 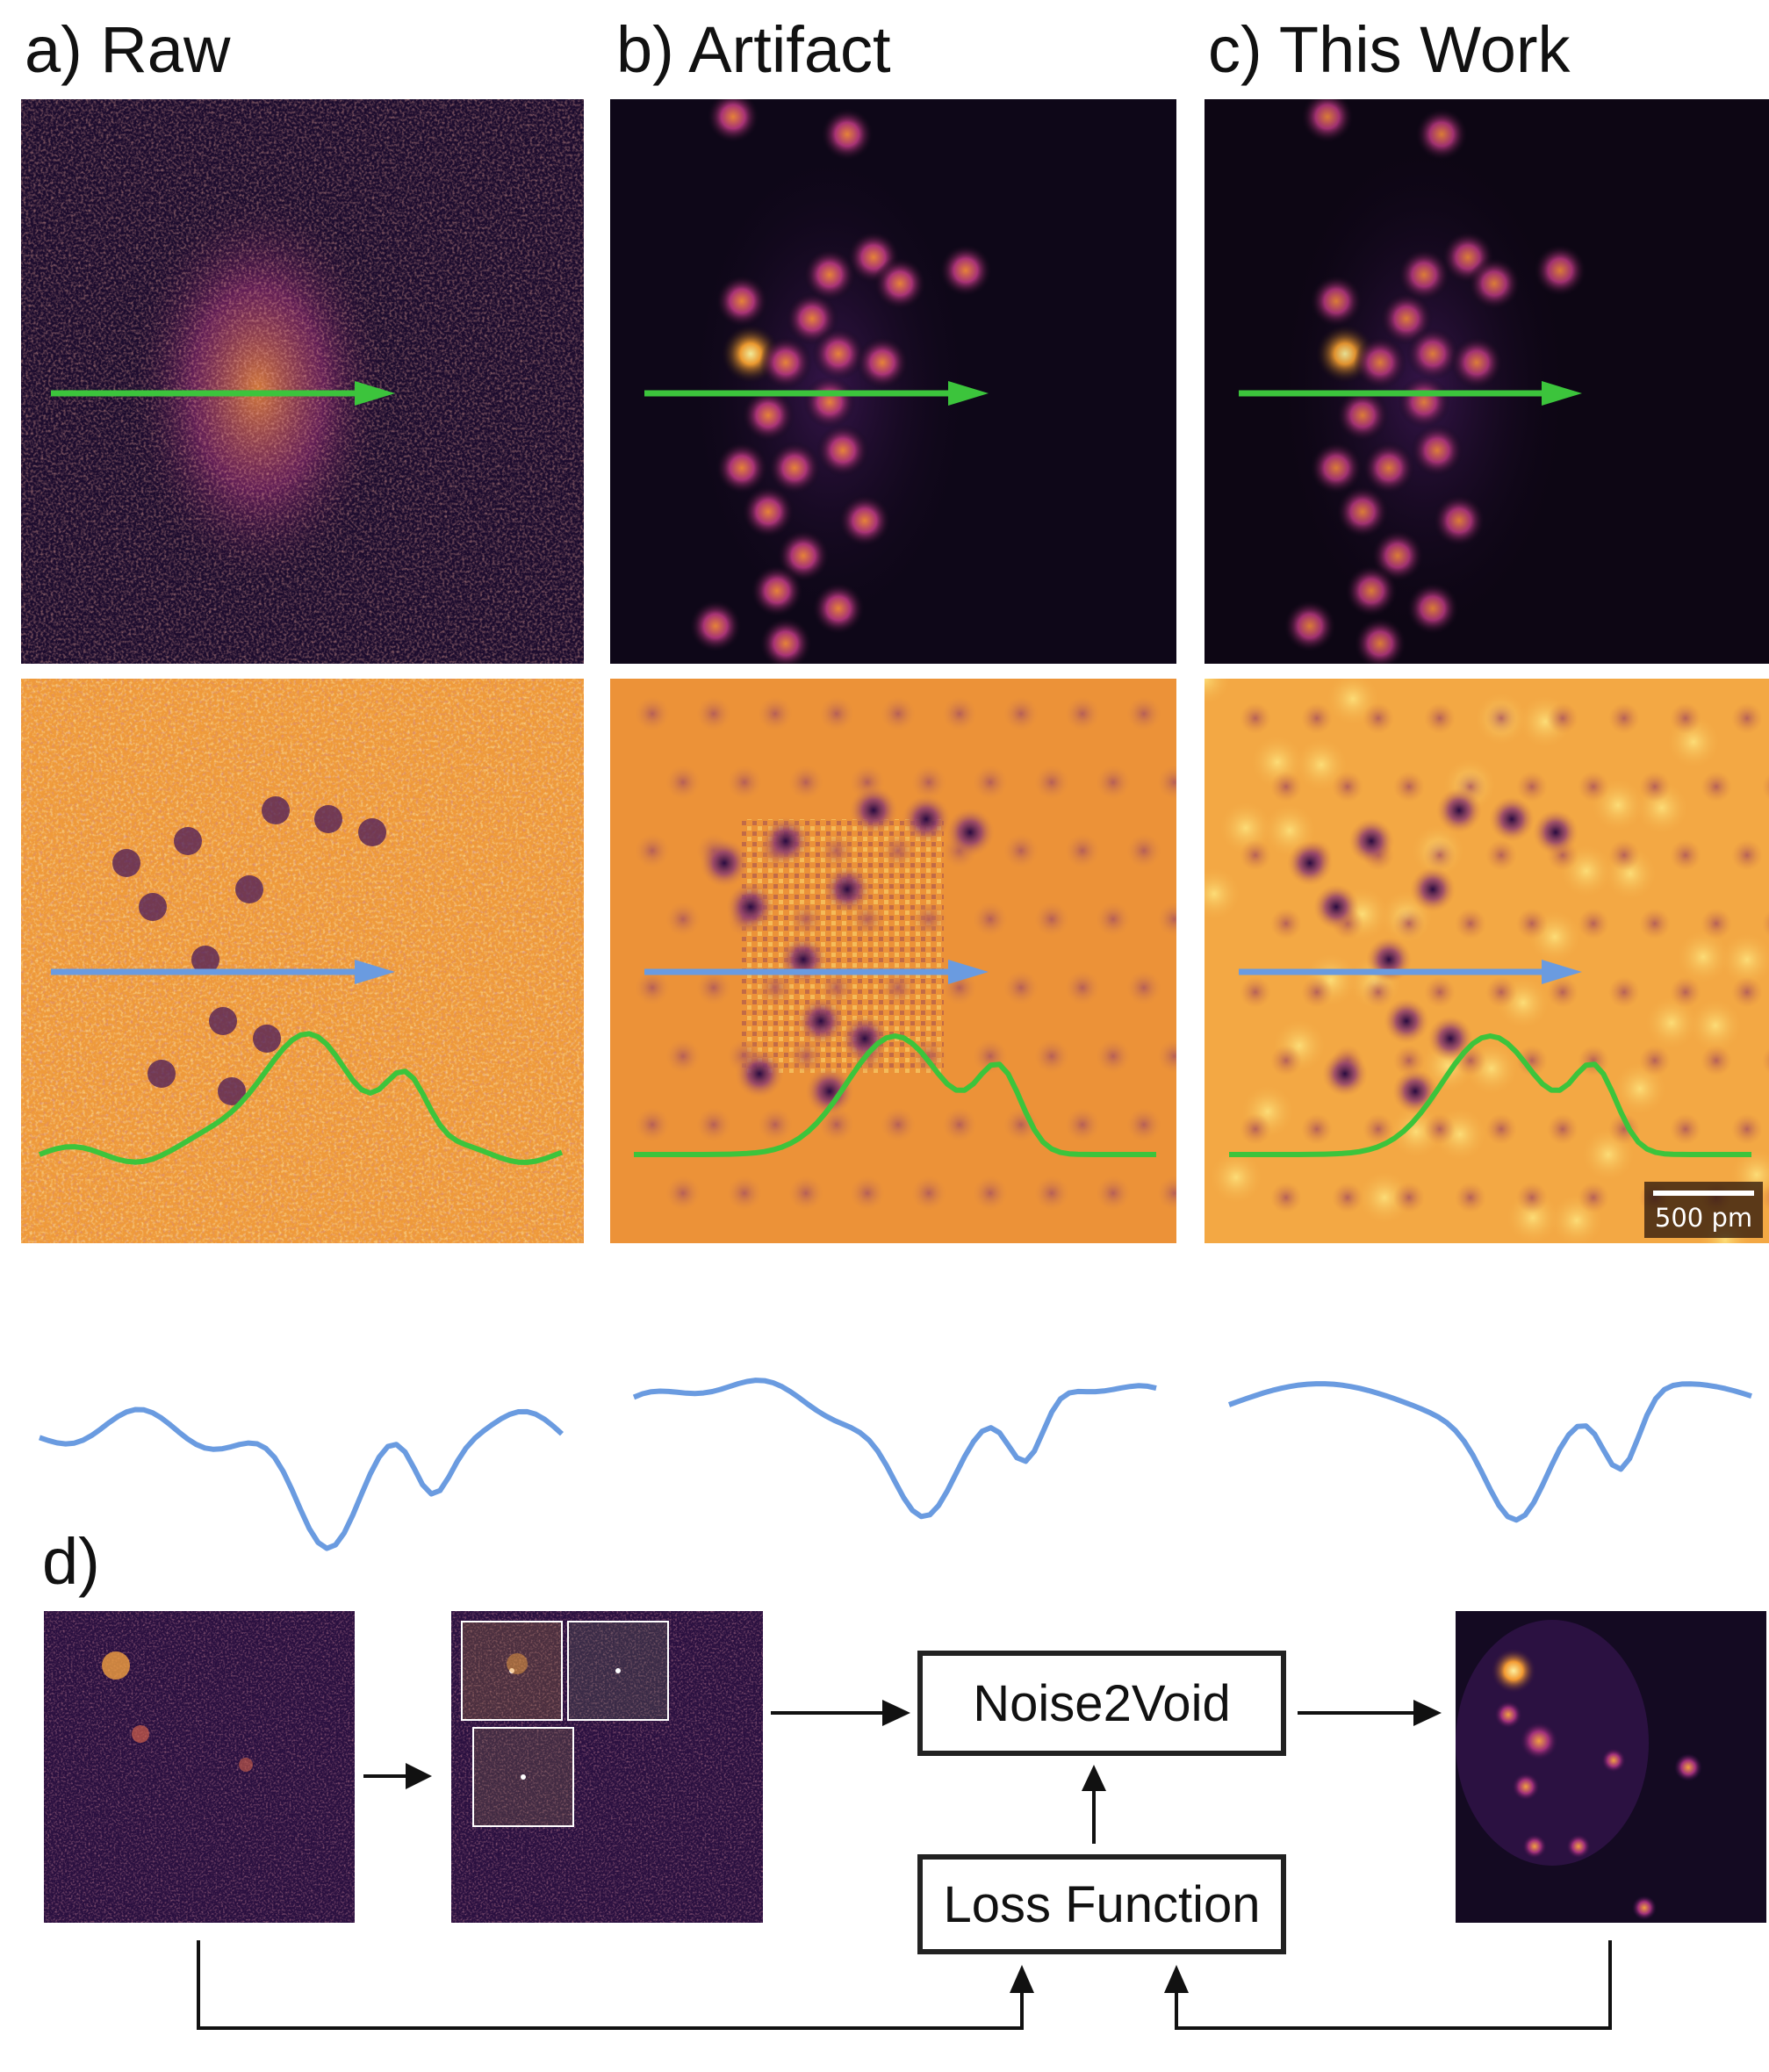 I want to click on d-output-image, so click(x=1611, y=1767).